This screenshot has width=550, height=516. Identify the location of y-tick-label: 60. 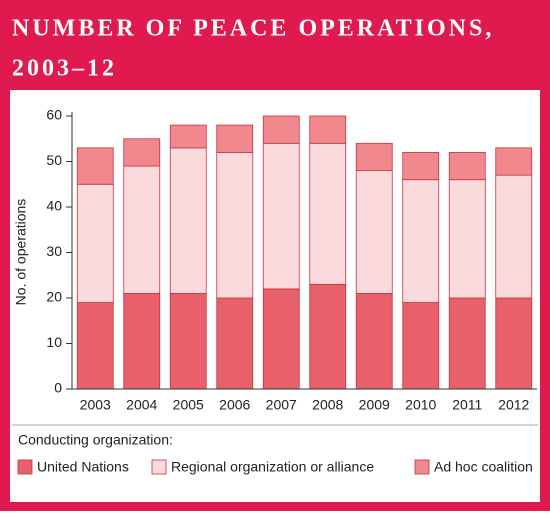
(54, 115).